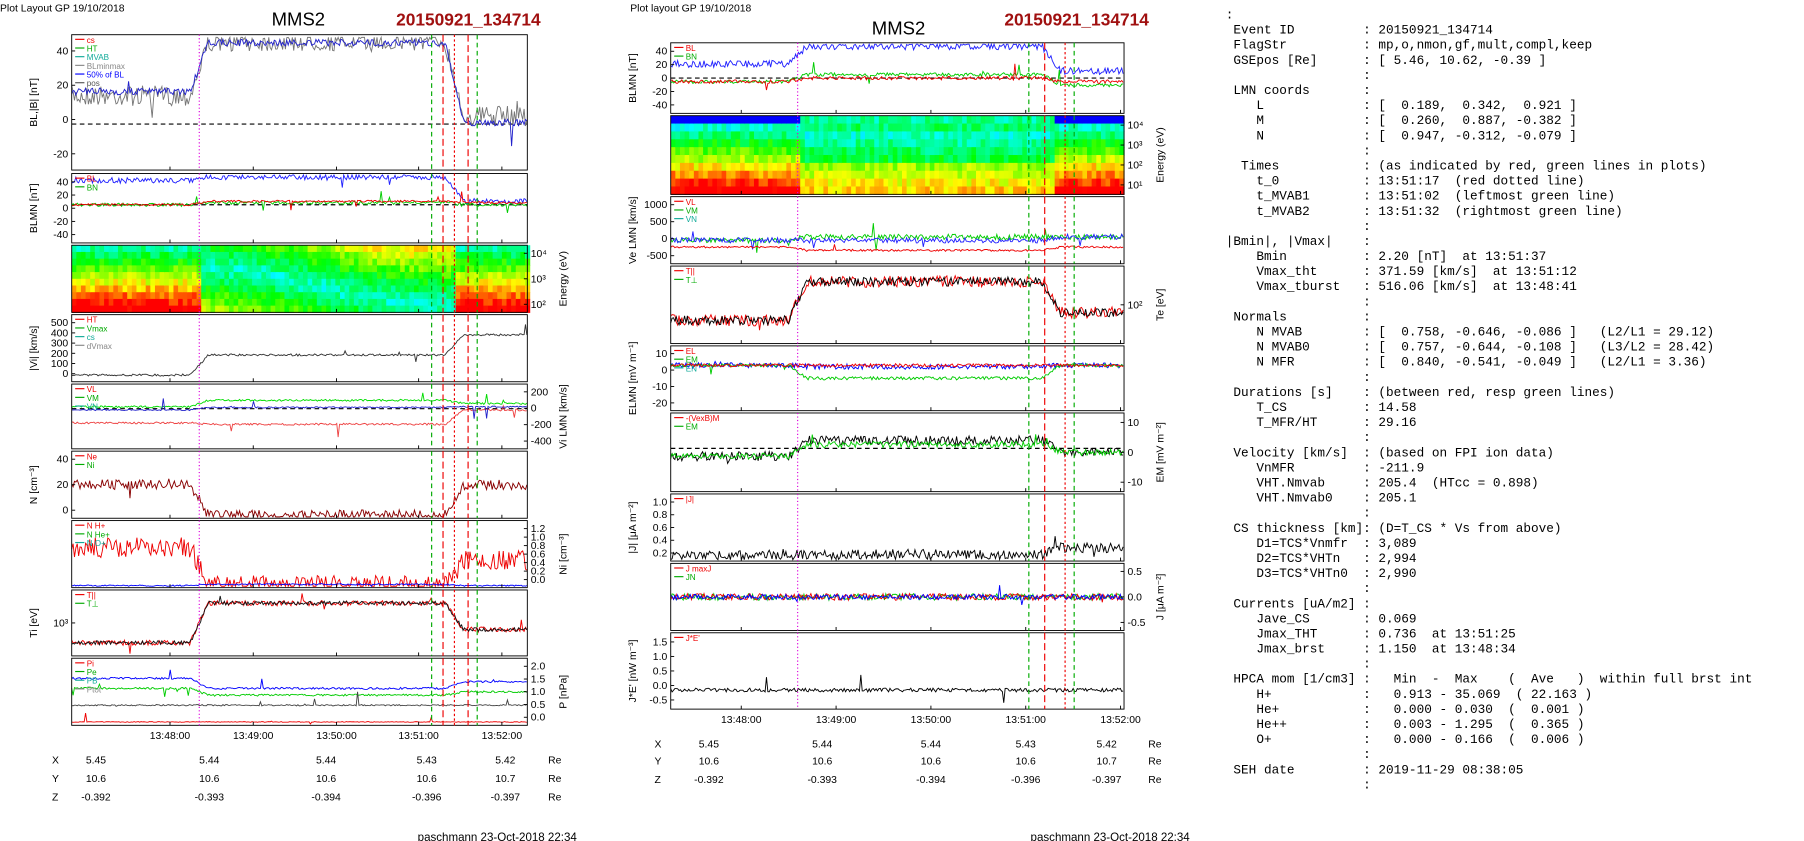 The height and width of the screenshot is (841, 1804). What do you see at coordinates (897, 378) in the screenshot?
I see `panel-frame` at bounding box center [897, 378].